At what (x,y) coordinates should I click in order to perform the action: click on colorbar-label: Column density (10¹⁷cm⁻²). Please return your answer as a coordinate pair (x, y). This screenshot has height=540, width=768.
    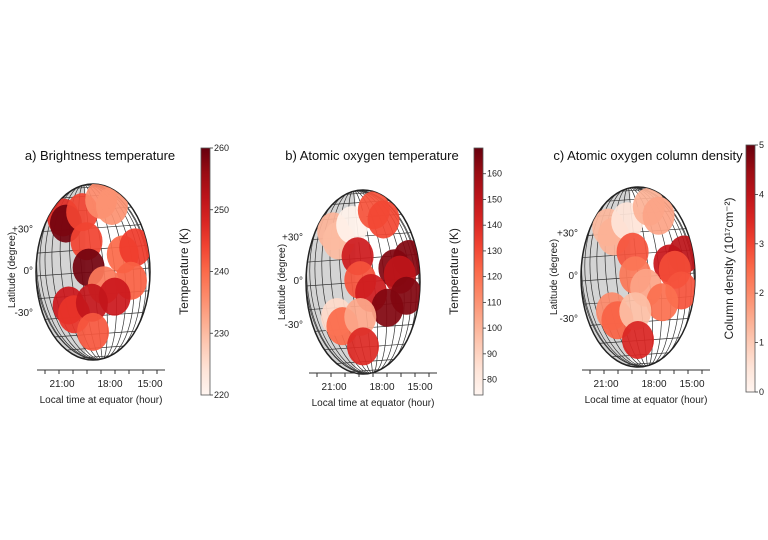
    Looking at the image, I should click on (729, 268).